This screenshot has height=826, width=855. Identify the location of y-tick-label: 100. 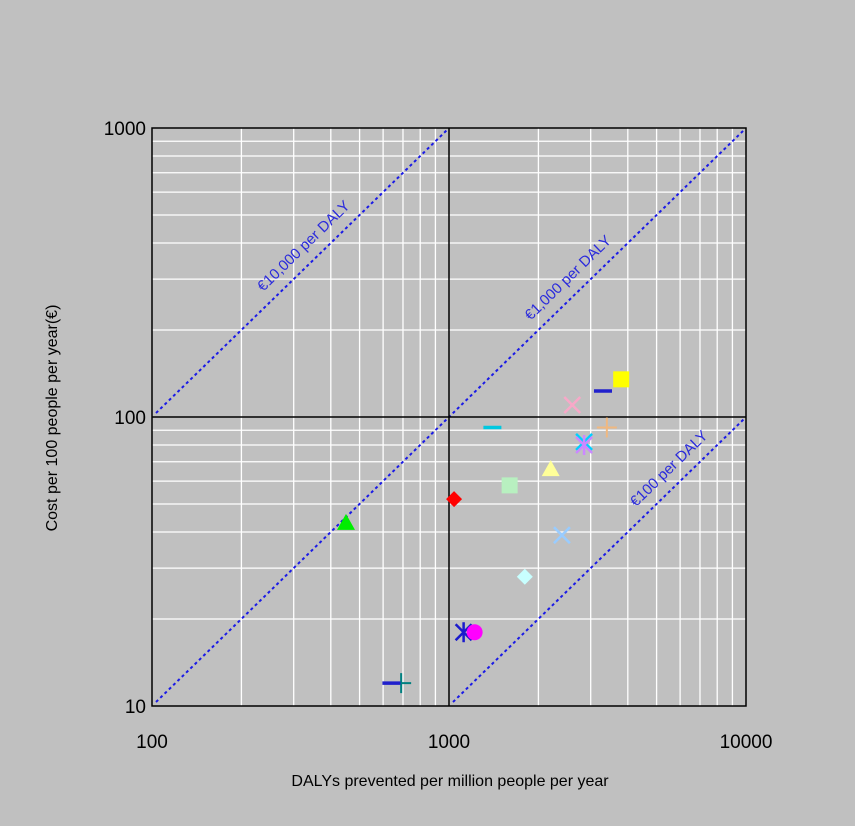
(130, 418).